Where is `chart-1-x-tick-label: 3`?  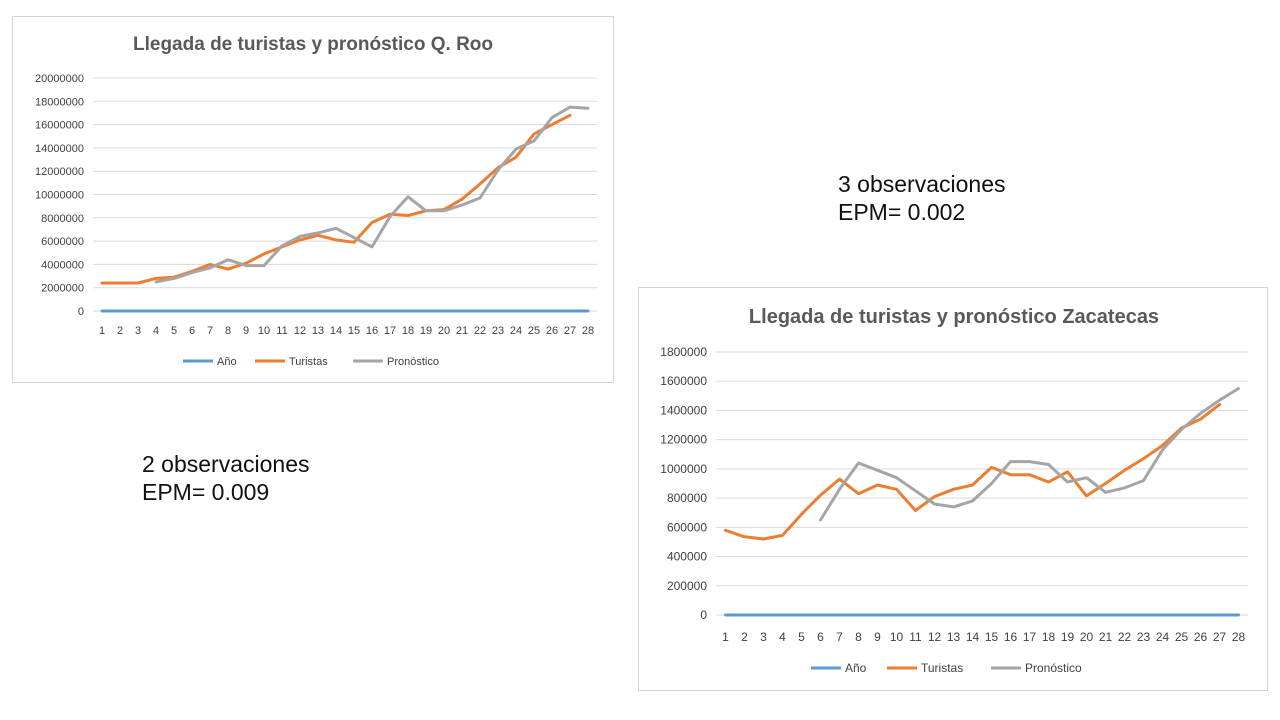 chart-1-x-tick-label: 3 is located at coordinates (763, 637).